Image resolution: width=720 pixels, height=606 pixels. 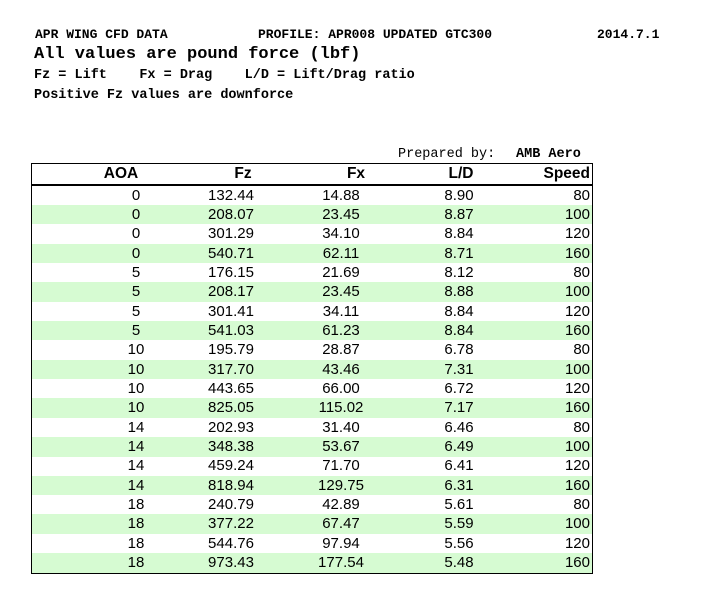 What do you see at coordinates (548, 154) in the screenshot?
I see `prepared-name: AMB Aero` at bounding box center [548, 154].